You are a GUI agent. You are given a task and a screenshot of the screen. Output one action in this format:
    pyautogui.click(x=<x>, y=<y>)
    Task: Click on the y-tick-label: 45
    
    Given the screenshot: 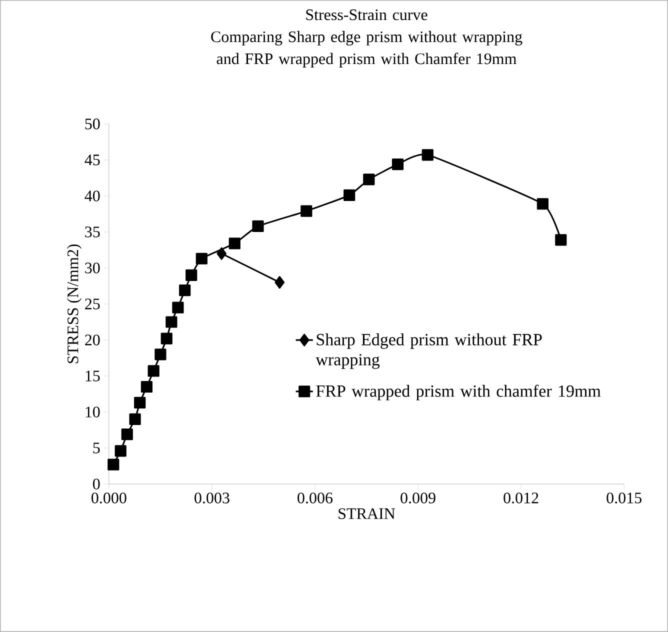 What is the action you would take?
    pyautogui.click(x=92, y=160)
    